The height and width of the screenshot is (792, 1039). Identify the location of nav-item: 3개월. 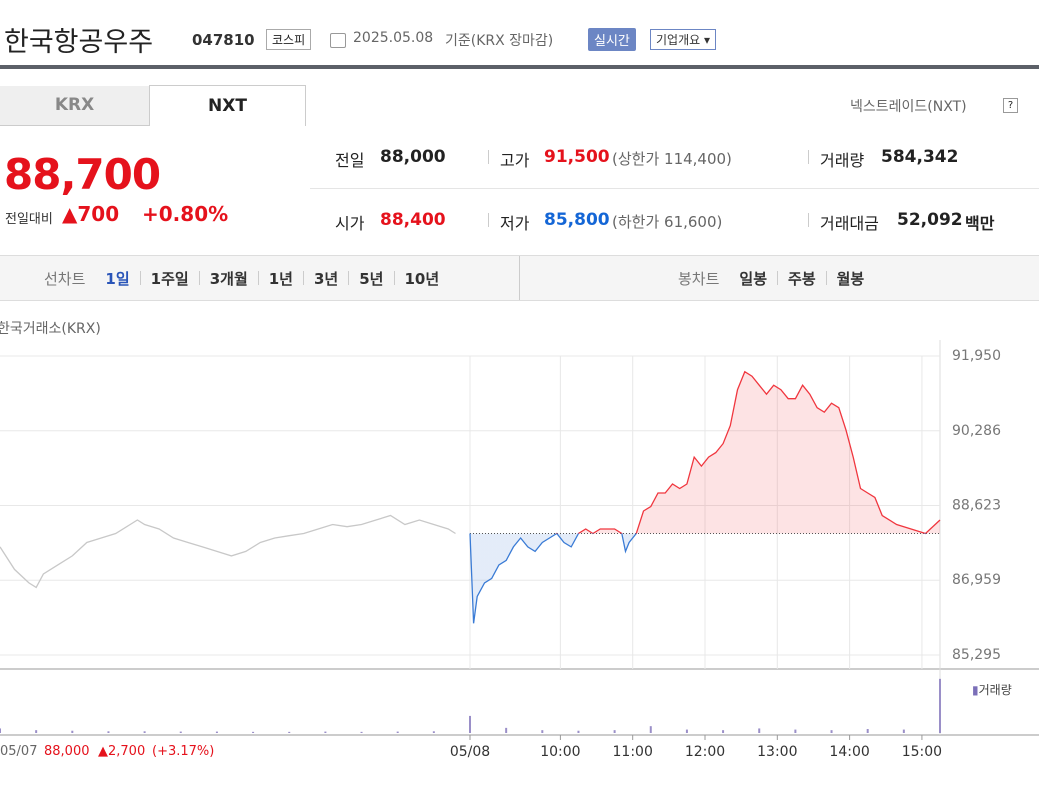
(228, 279).